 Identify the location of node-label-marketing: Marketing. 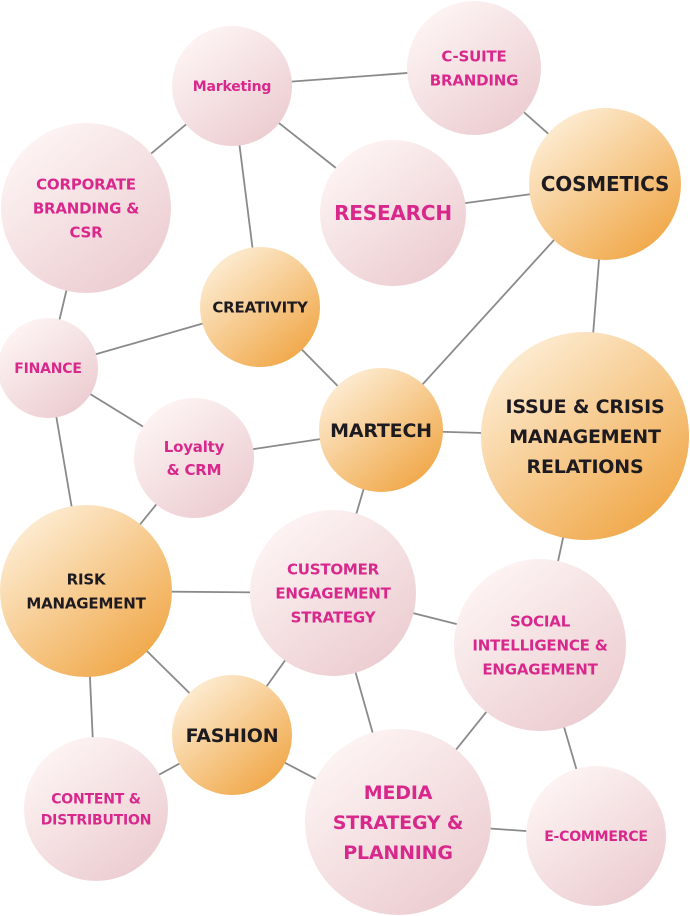
(232, 87).